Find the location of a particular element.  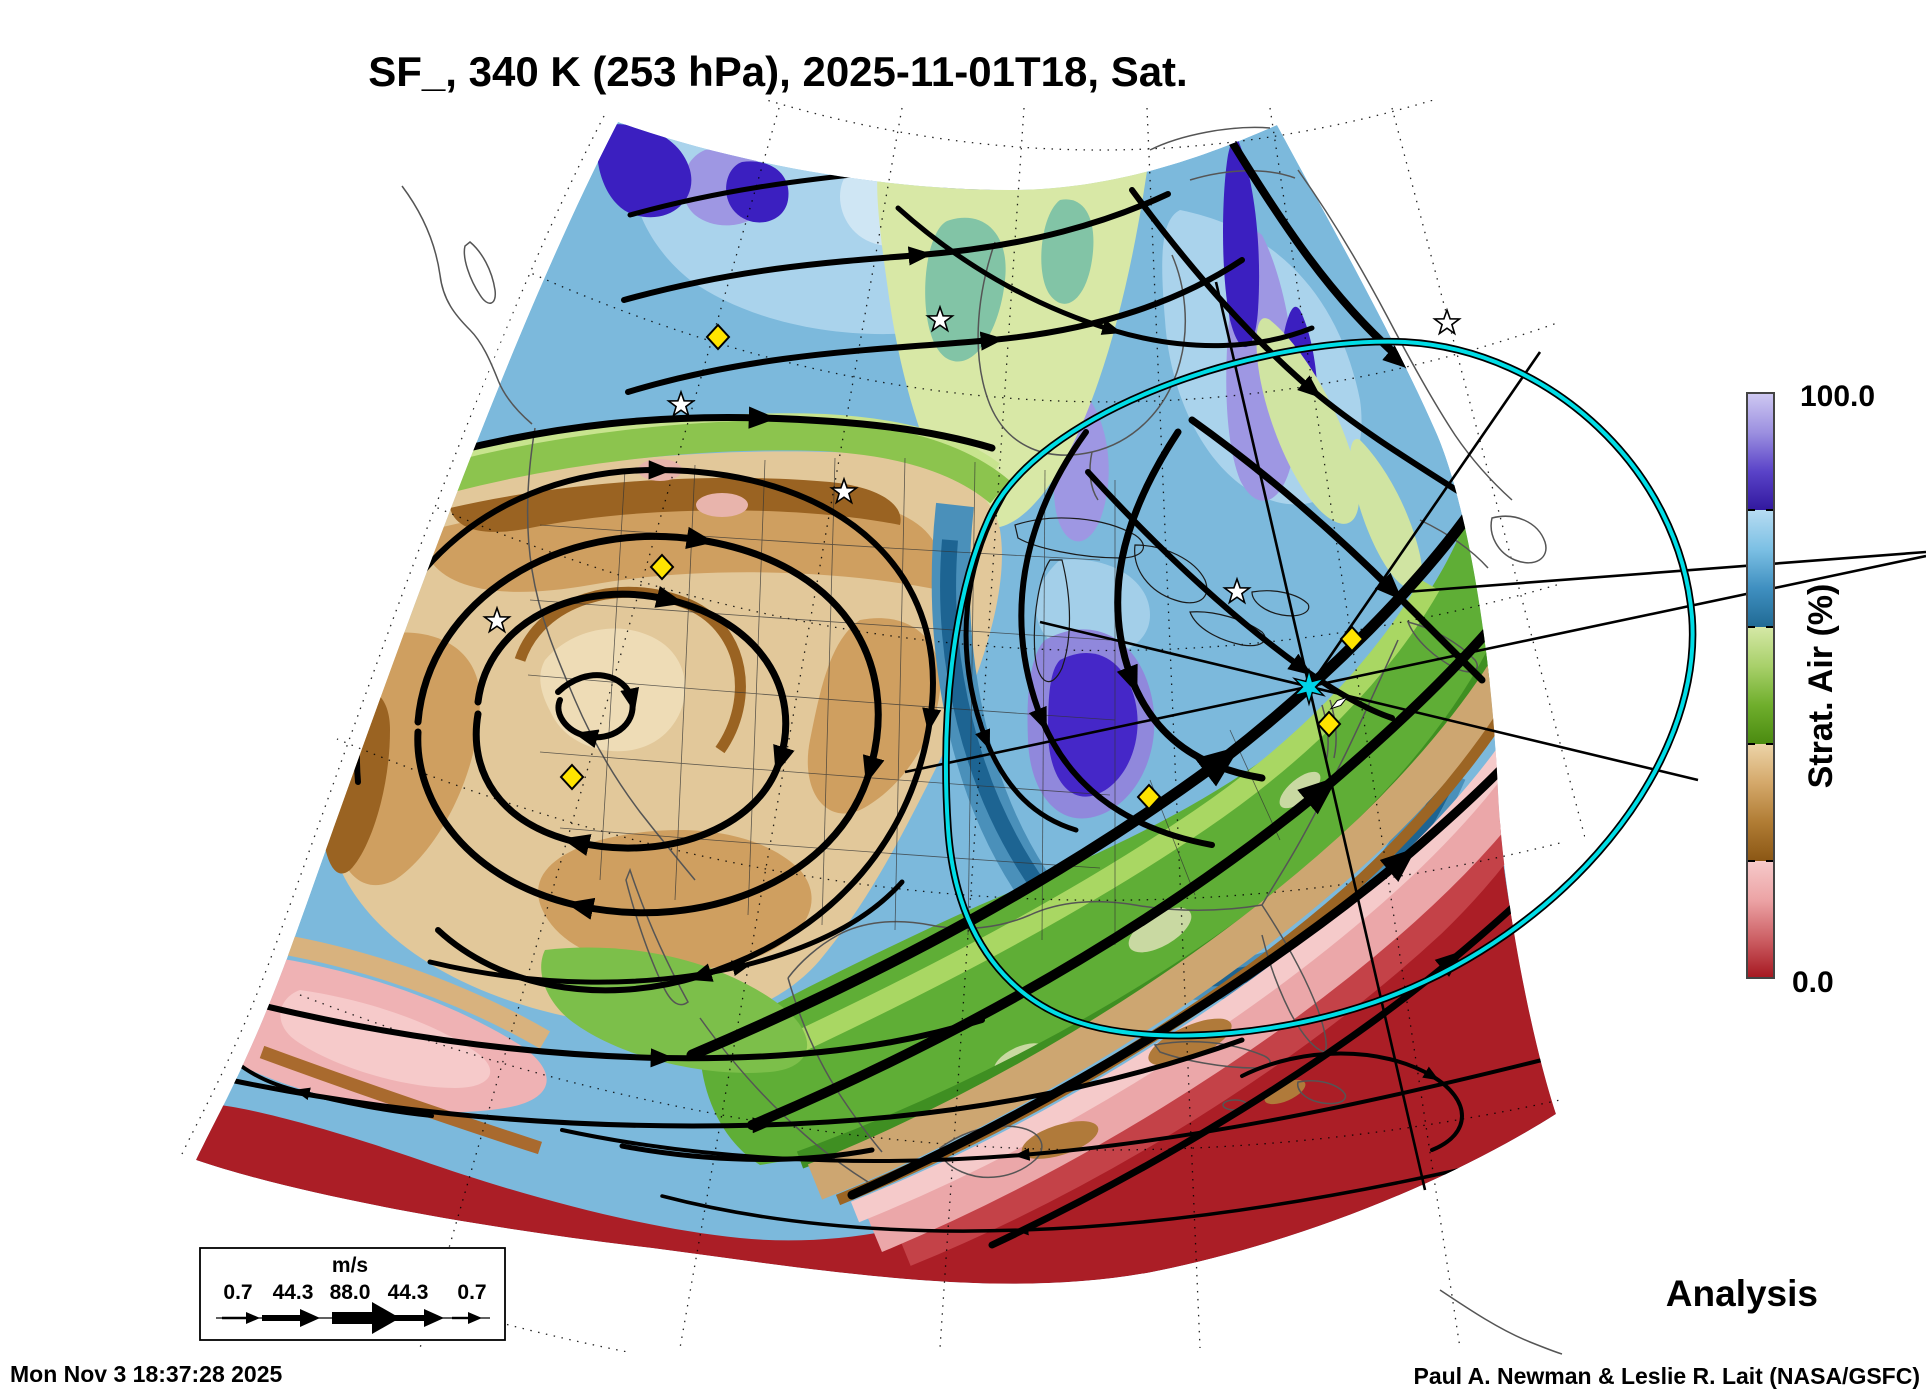

colorbar-frame is located at coordinates (1760, 685).